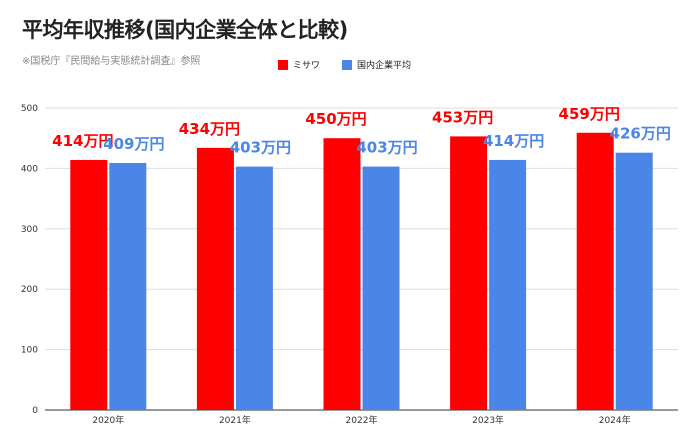 Image resolution: width=700 pixels, height=447 pixels. I want to click on chart-subtitle: ※国税庁『民間給与実態統計調査』参照, so click(111, 61).